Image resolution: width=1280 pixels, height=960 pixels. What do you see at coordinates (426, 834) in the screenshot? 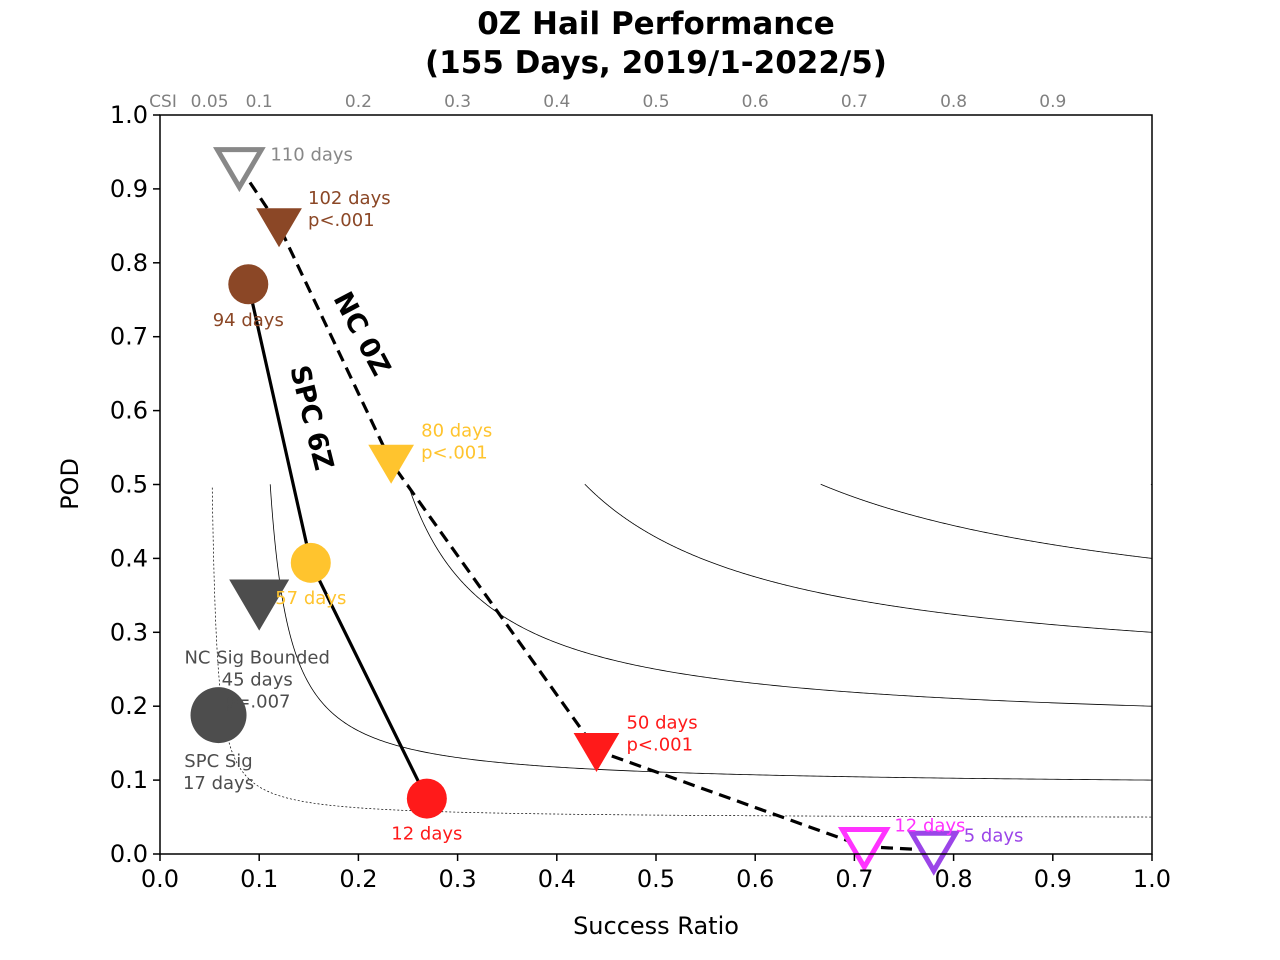
I see `spc-6z-annotation: 12 days` at bounding box center [426, 834].